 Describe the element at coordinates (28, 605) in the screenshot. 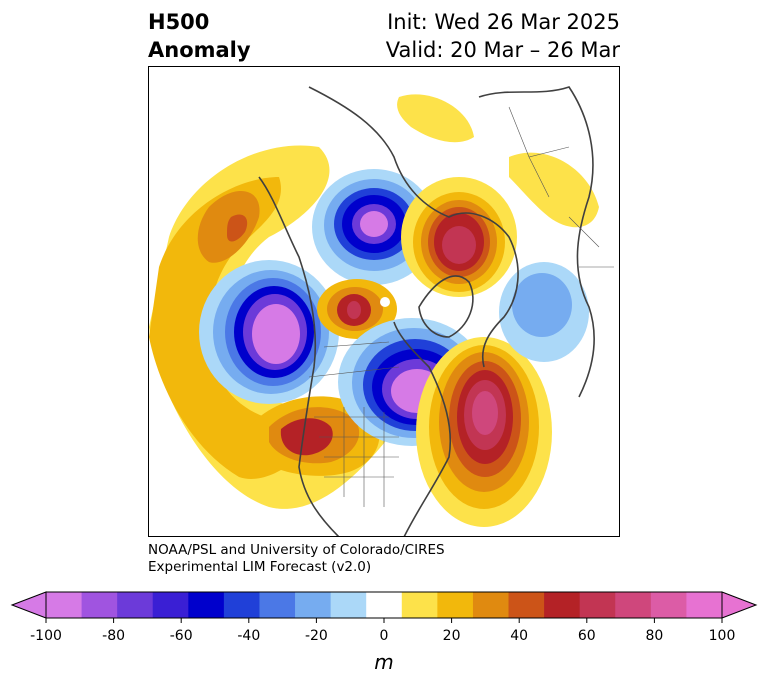

I see `colorbar-extend-low` at that location.